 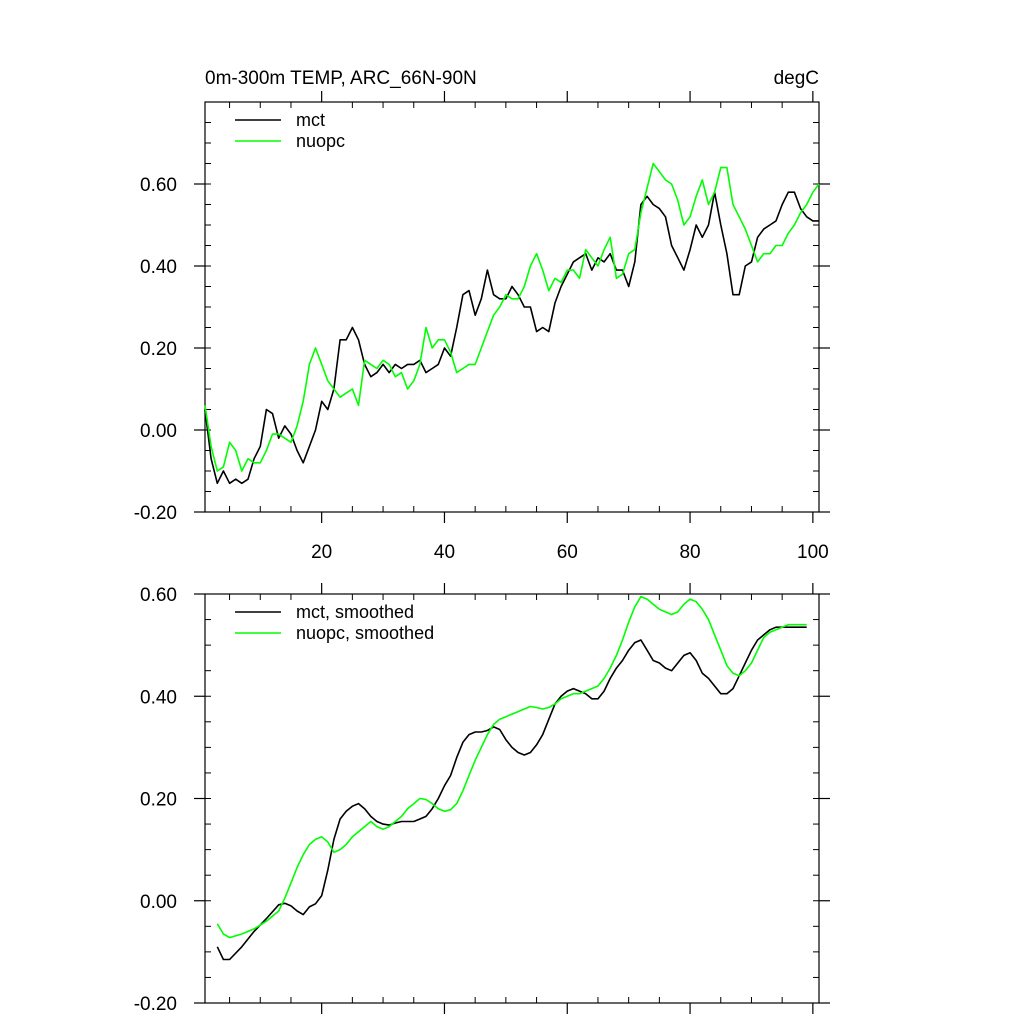 I want to click on units-label: degC, so click(x=796, y=78).